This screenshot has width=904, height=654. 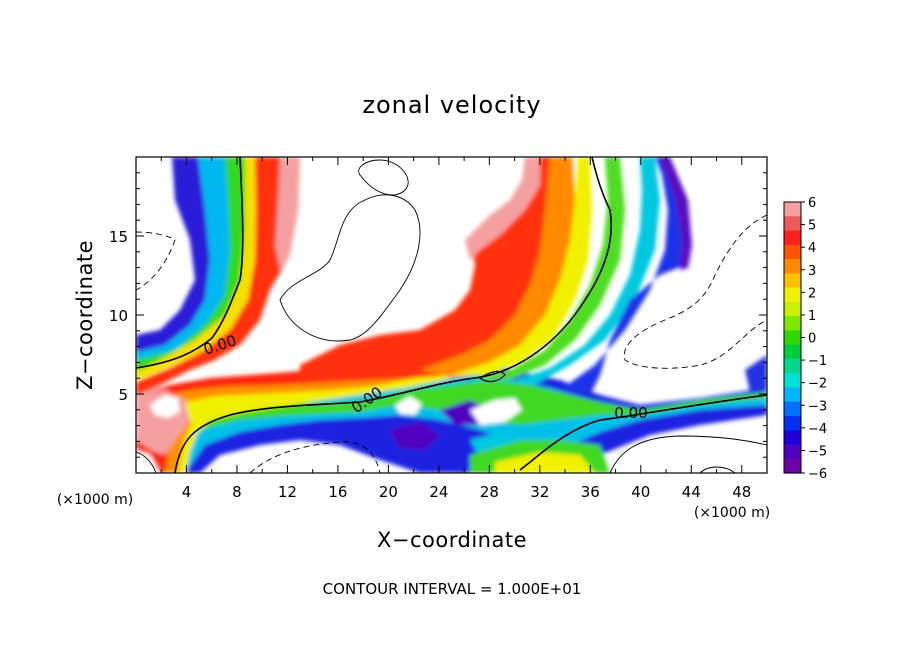 What do you see at coordinates (812, 293) in the screenshot?
I see `colorbar-tick-label: 2` at bounding box center [812, 293].